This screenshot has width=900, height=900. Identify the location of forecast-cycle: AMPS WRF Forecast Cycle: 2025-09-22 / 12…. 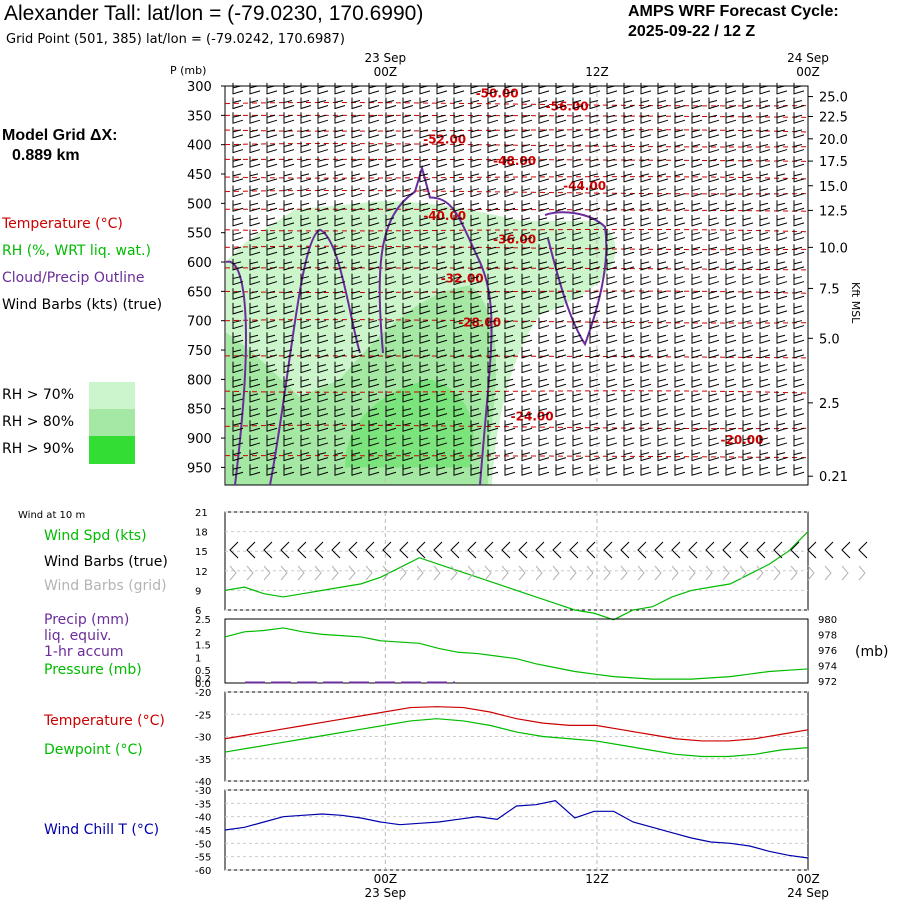
(733, 22).